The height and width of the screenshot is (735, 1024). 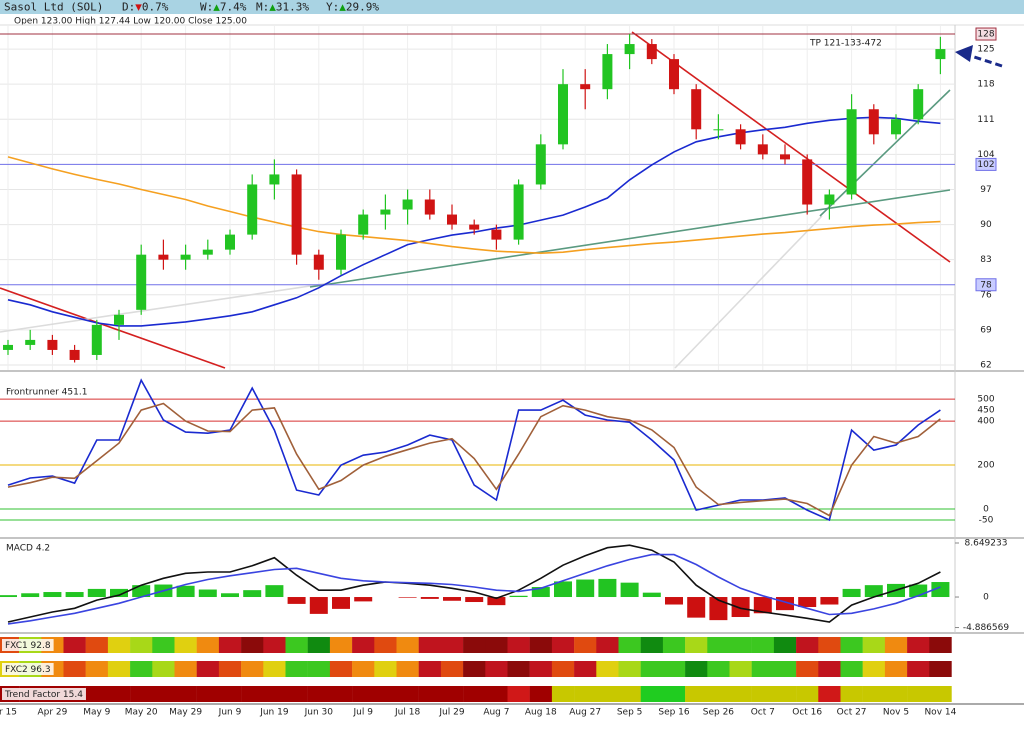 What do you see at coordinates (986, 521) in the screenshot?
I see `y-tick-label: -50` at bounding box center [986, 521].